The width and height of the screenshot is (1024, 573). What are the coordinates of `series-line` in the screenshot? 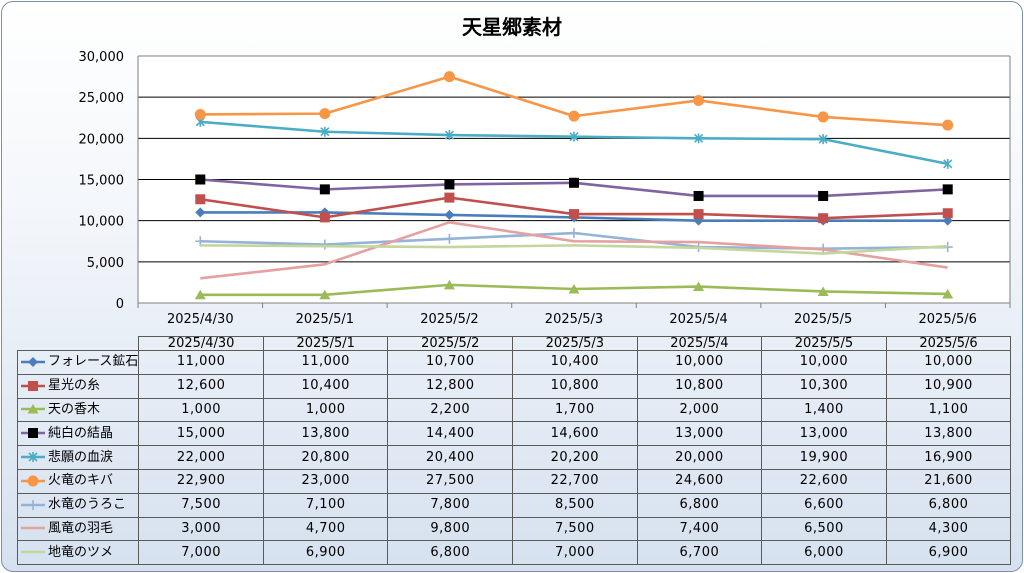 It's located at (574, 249).